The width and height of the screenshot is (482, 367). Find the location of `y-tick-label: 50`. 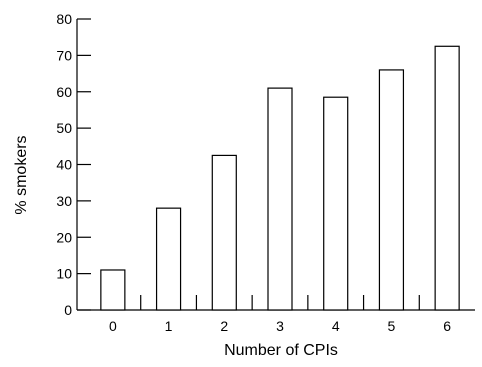

y-tick-label: 50 is located at coordinates (64, 128).